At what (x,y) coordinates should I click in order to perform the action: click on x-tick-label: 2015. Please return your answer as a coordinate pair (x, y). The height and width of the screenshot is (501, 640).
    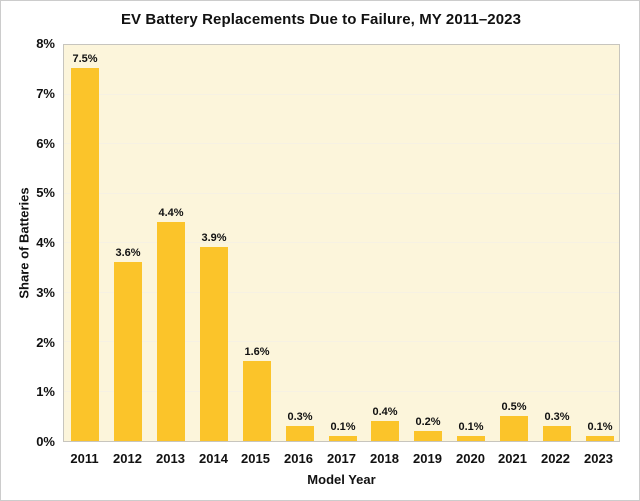
    Looking at the image, I should click on (255, 458).